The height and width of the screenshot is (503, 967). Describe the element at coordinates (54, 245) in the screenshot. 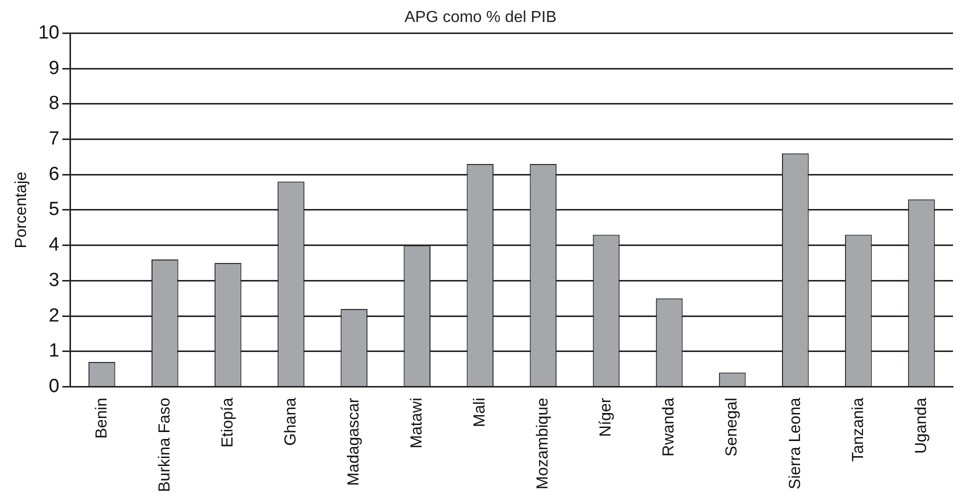

I see `y-tick-label: 4` at that location.